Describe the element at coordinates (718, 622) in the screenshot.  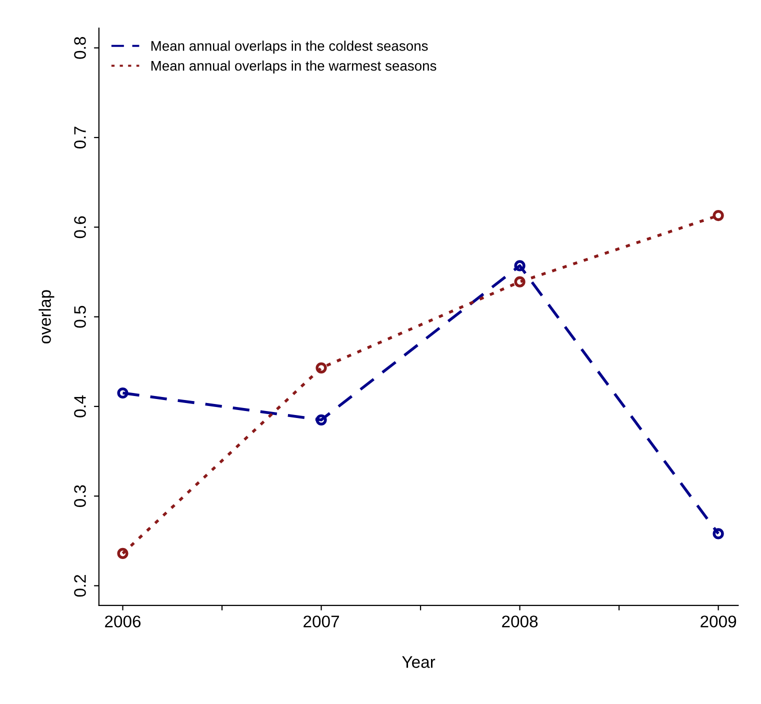
I see `x-tick-label: 2009` at that location.